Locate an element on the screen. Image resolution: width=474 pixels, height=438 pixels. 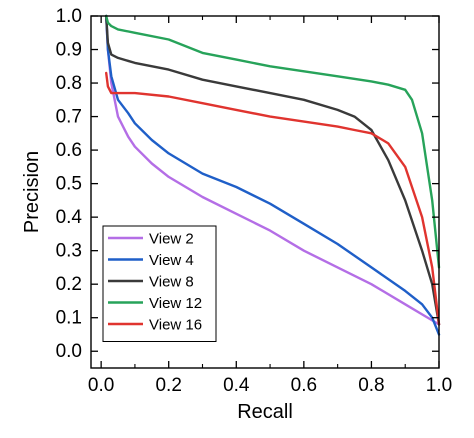
legend-label-2: View 8 is located at coordinates (171, 282).